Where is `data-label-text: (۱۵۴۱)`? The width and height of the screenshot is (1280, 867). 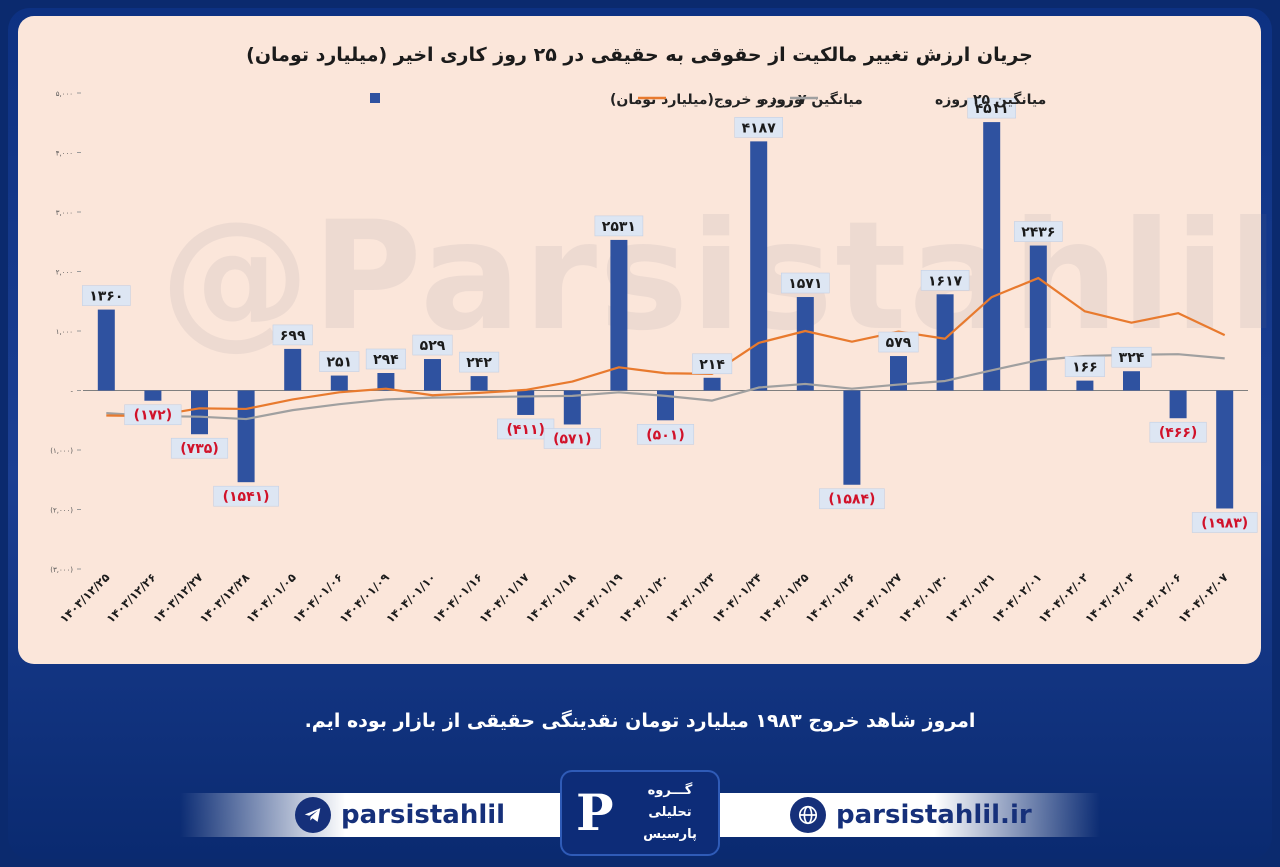
data-label-text: (۱۵۴۱) is located at coordinates (246, 497).